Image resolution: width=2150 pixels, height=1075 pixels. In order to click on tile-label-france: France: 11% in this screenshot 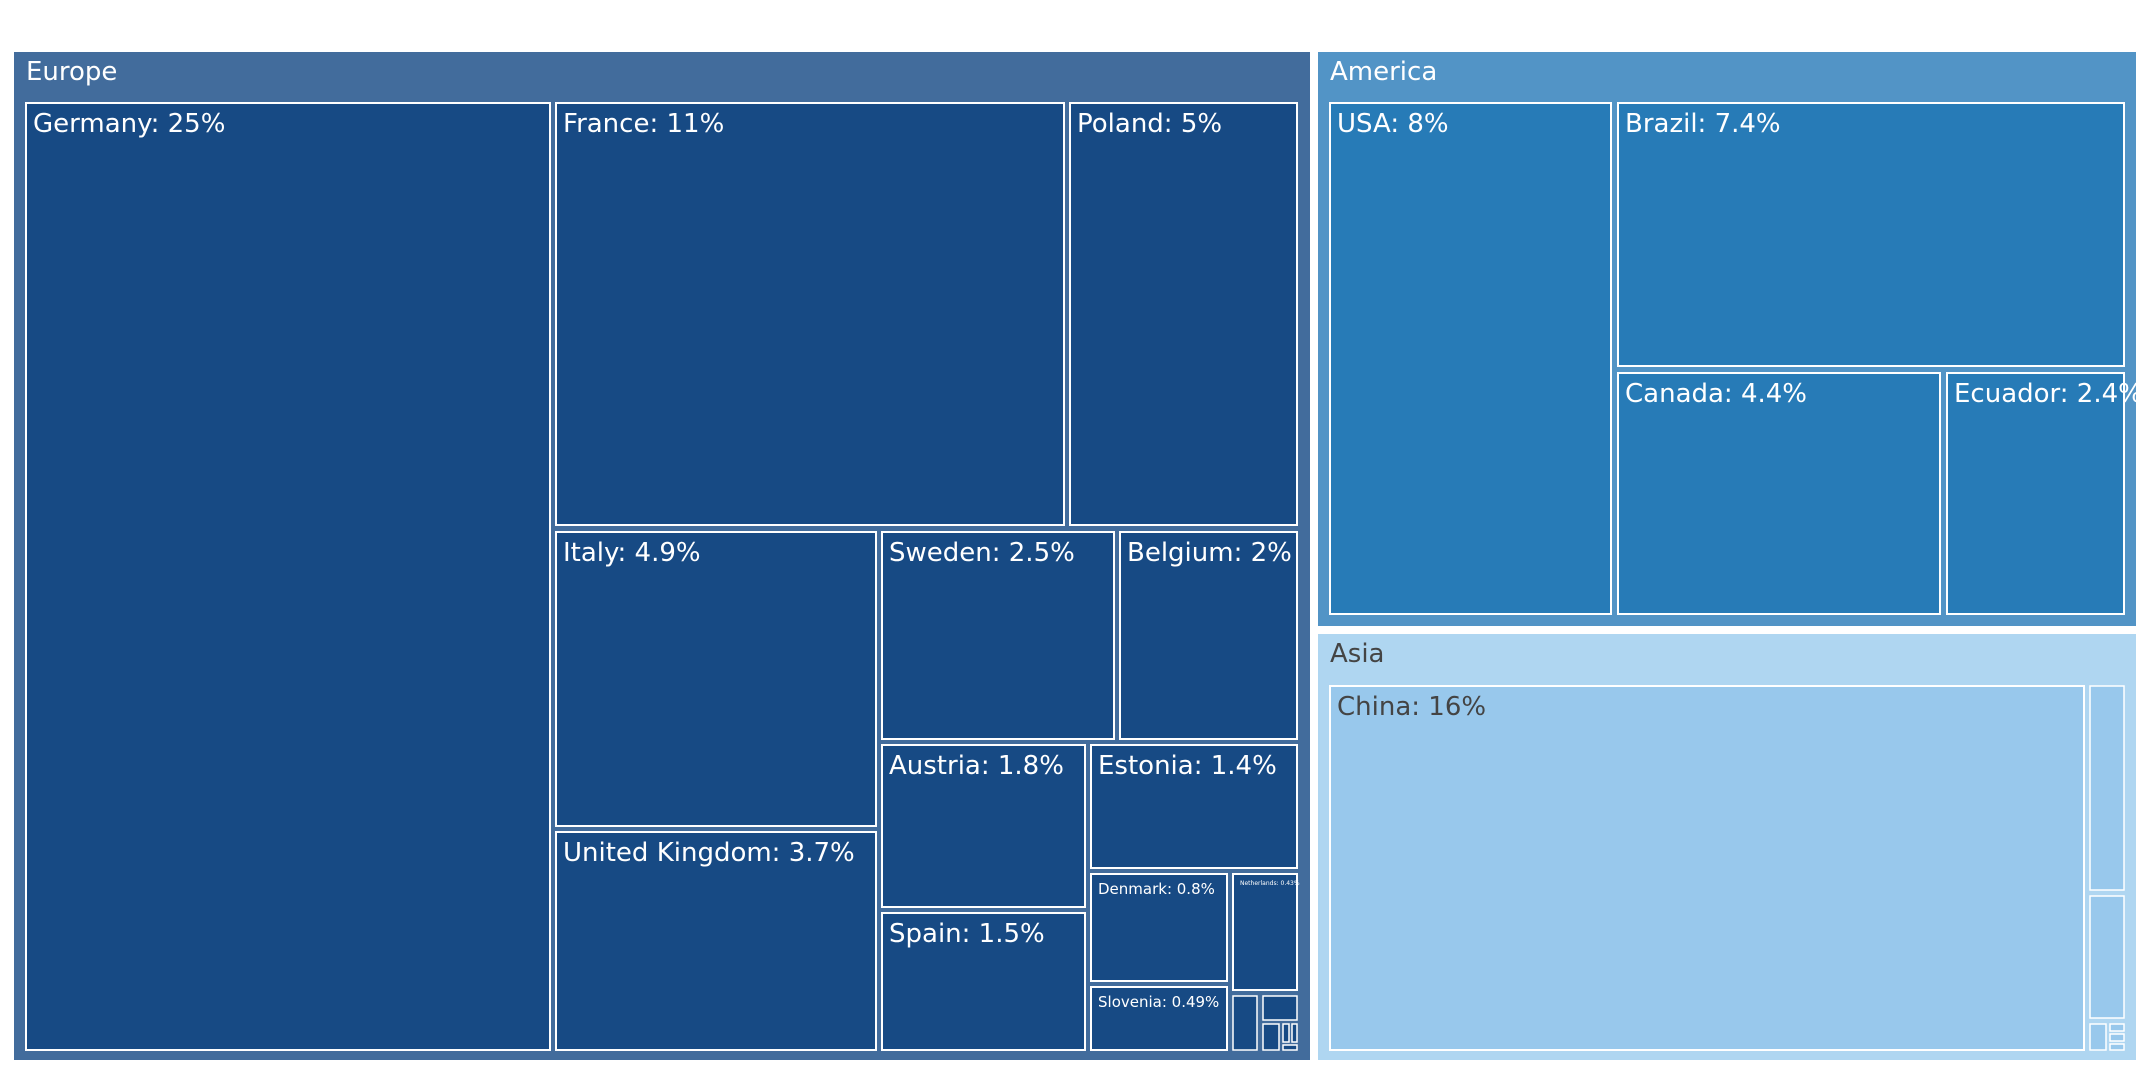, I will do `click(643, 124)`.